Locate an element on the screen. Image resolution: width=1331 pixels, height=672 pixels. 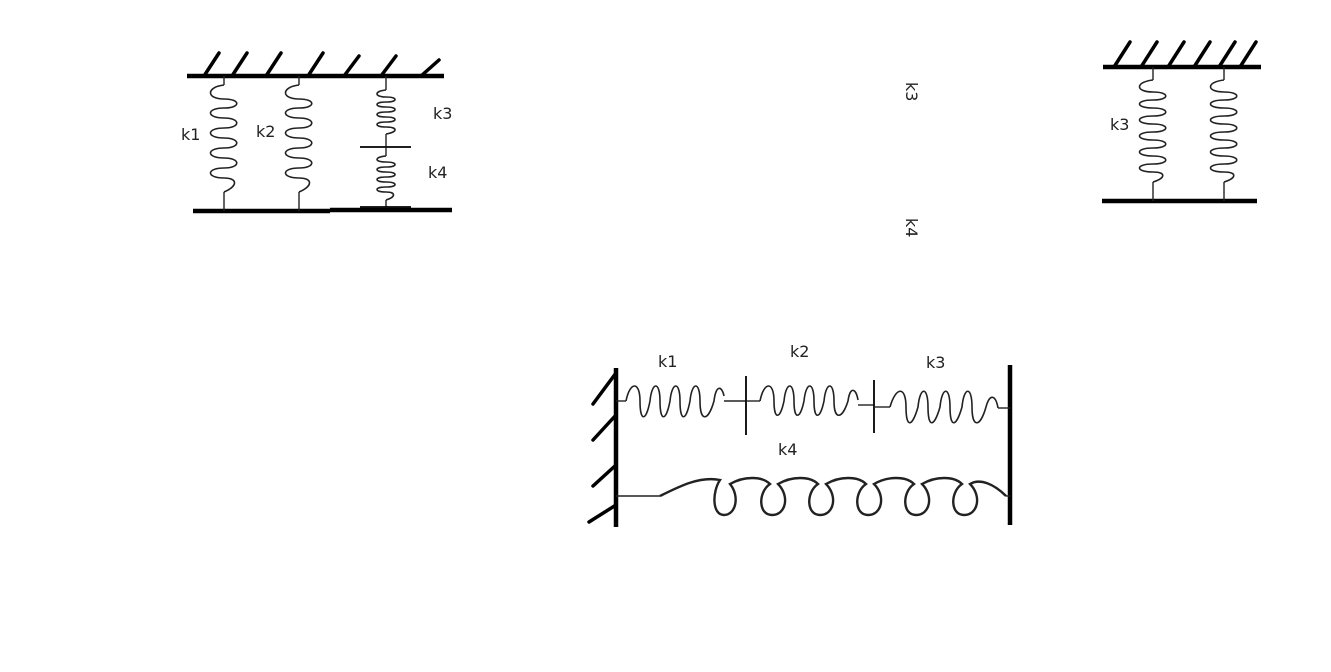
label-k1-horizontal: k1 is located at coordinates (667, 361).